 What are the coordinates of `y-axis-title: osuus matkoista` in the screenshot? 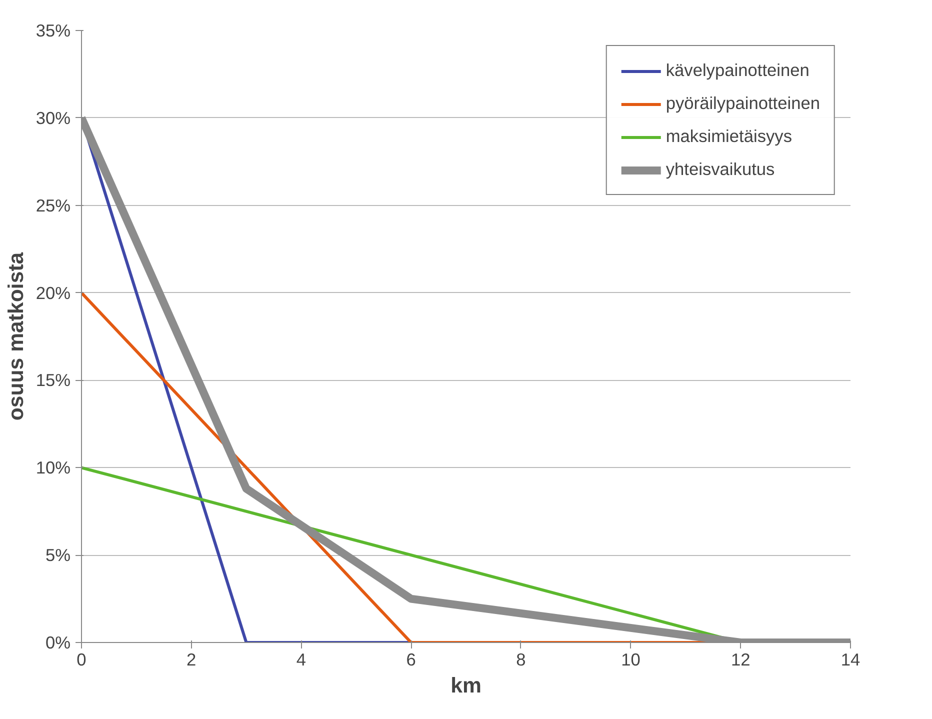 It's located at (16, 336).